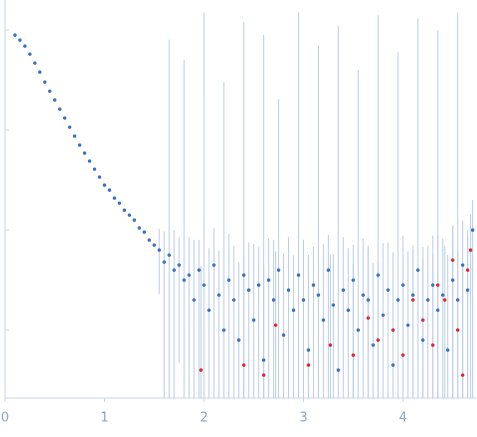 This screenshot has height=437, width=477. Describe the element at coordinates (5, 418) in the screenshot. I see `x-tick-label: 0` at that location.